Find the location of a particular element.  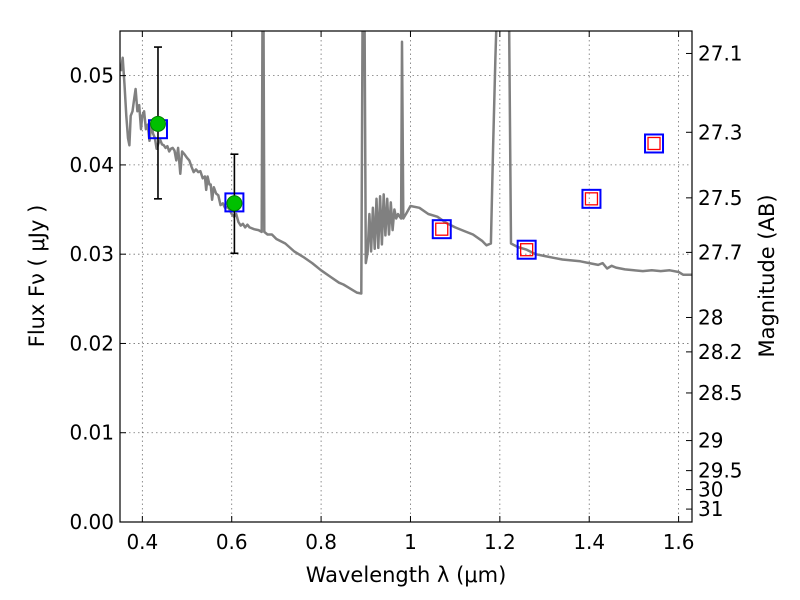

y-tick-label: 0.03 is located at coordinates (91, 254).